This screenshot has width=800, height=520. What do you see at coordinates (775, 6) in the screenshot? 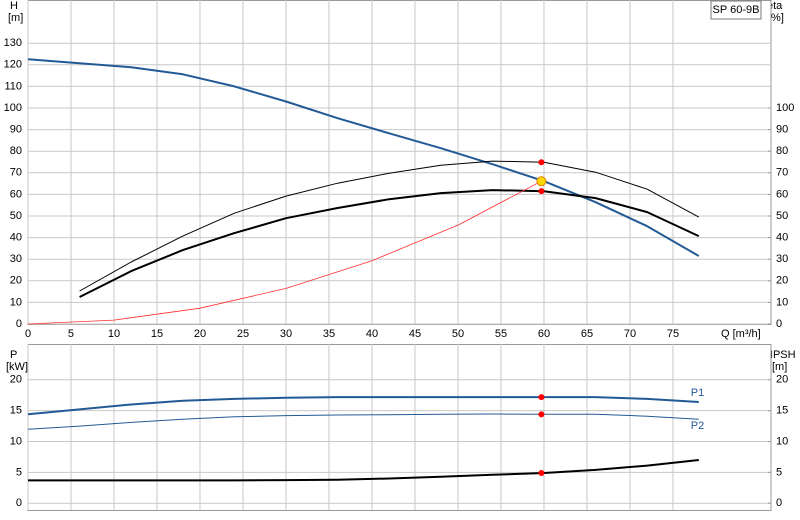
I see `y2-axis-label: eta` at bounding box center [775, 6].